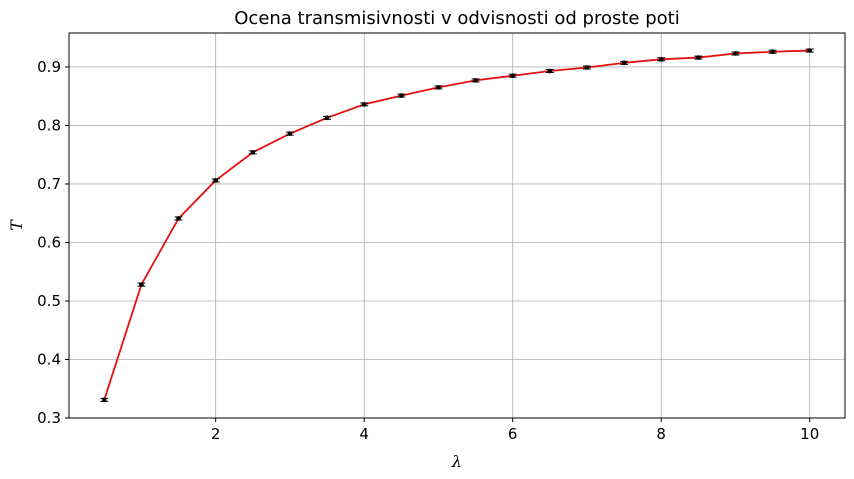 The width and height of the screenshot is (854, 479). I want to click on y-tick-label: 0.8, so click(49, 125).